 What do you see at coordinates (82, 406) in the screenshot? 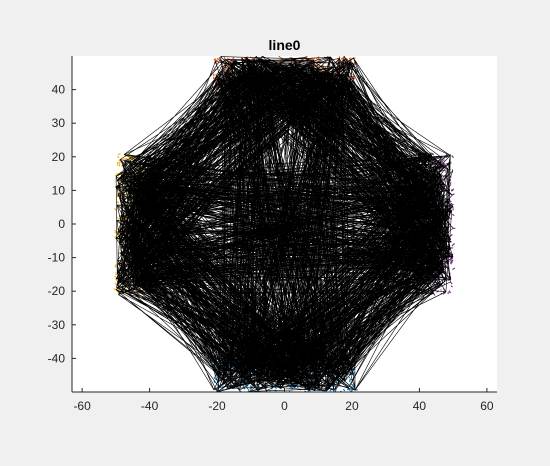
I see `x-tick-label: -60` at bounding box center [82, 406].